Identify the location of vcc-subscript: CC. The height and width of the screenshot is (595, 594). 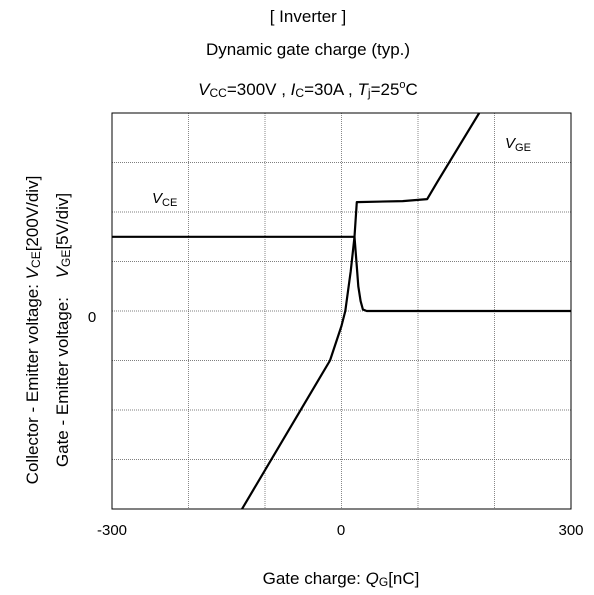
(219, 93).